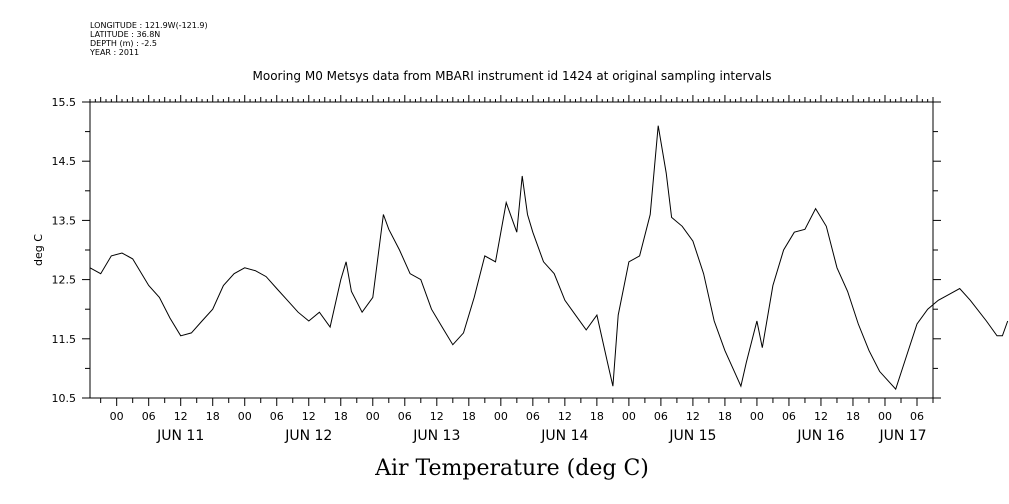 The height and width of the screenshot is (504, 1009). What do you see at coordinates (64, 280) in the screenshot?
I see `y-tick-label: 12.5` at bounding box center [64, 280].